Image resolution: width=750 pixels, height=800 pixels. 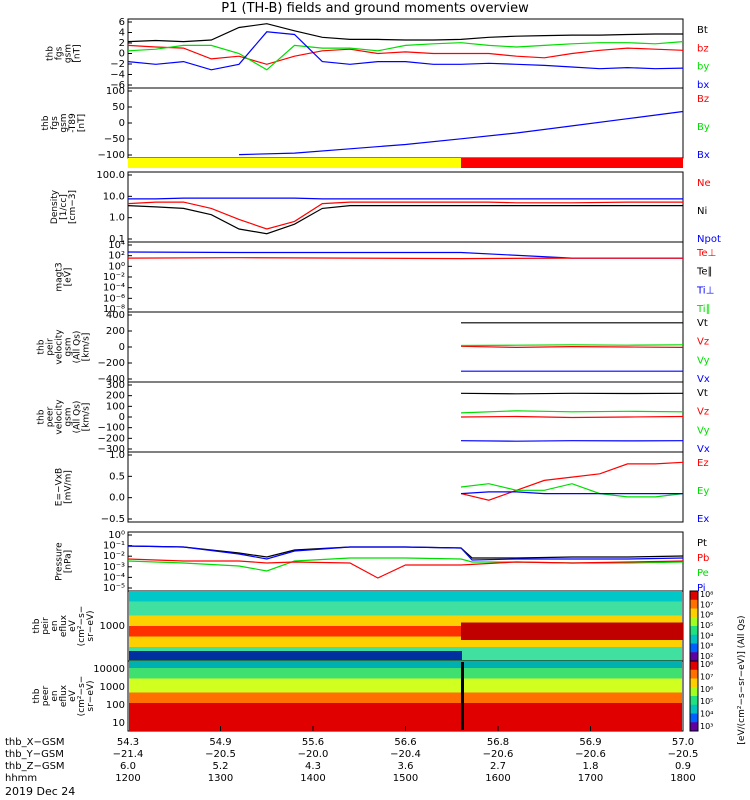 I want to click on efield-series-ez, so click(x=572, y=481).